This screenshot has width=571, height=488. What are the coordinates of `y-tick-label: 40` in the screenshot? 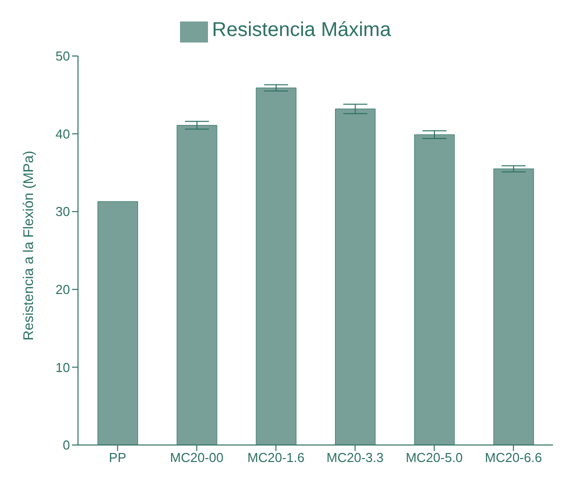 It's located at (63, 134).